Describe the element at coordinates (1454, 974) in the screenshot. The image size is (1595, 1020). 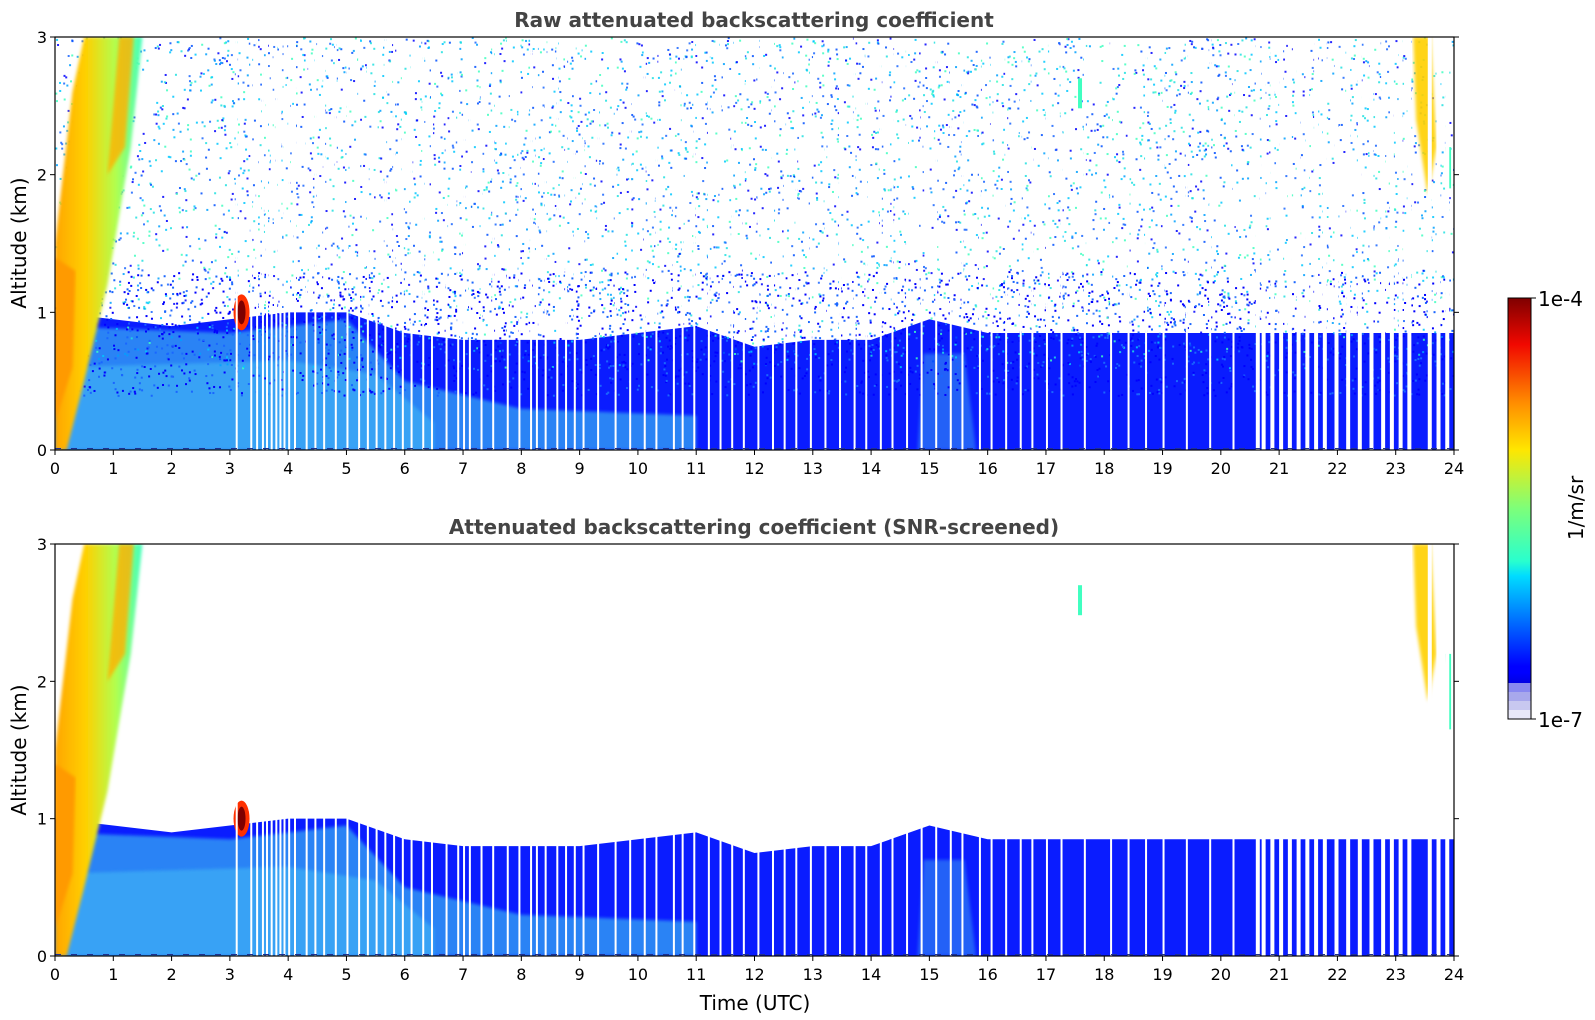
I see `x-tick-label: 24` at that location.